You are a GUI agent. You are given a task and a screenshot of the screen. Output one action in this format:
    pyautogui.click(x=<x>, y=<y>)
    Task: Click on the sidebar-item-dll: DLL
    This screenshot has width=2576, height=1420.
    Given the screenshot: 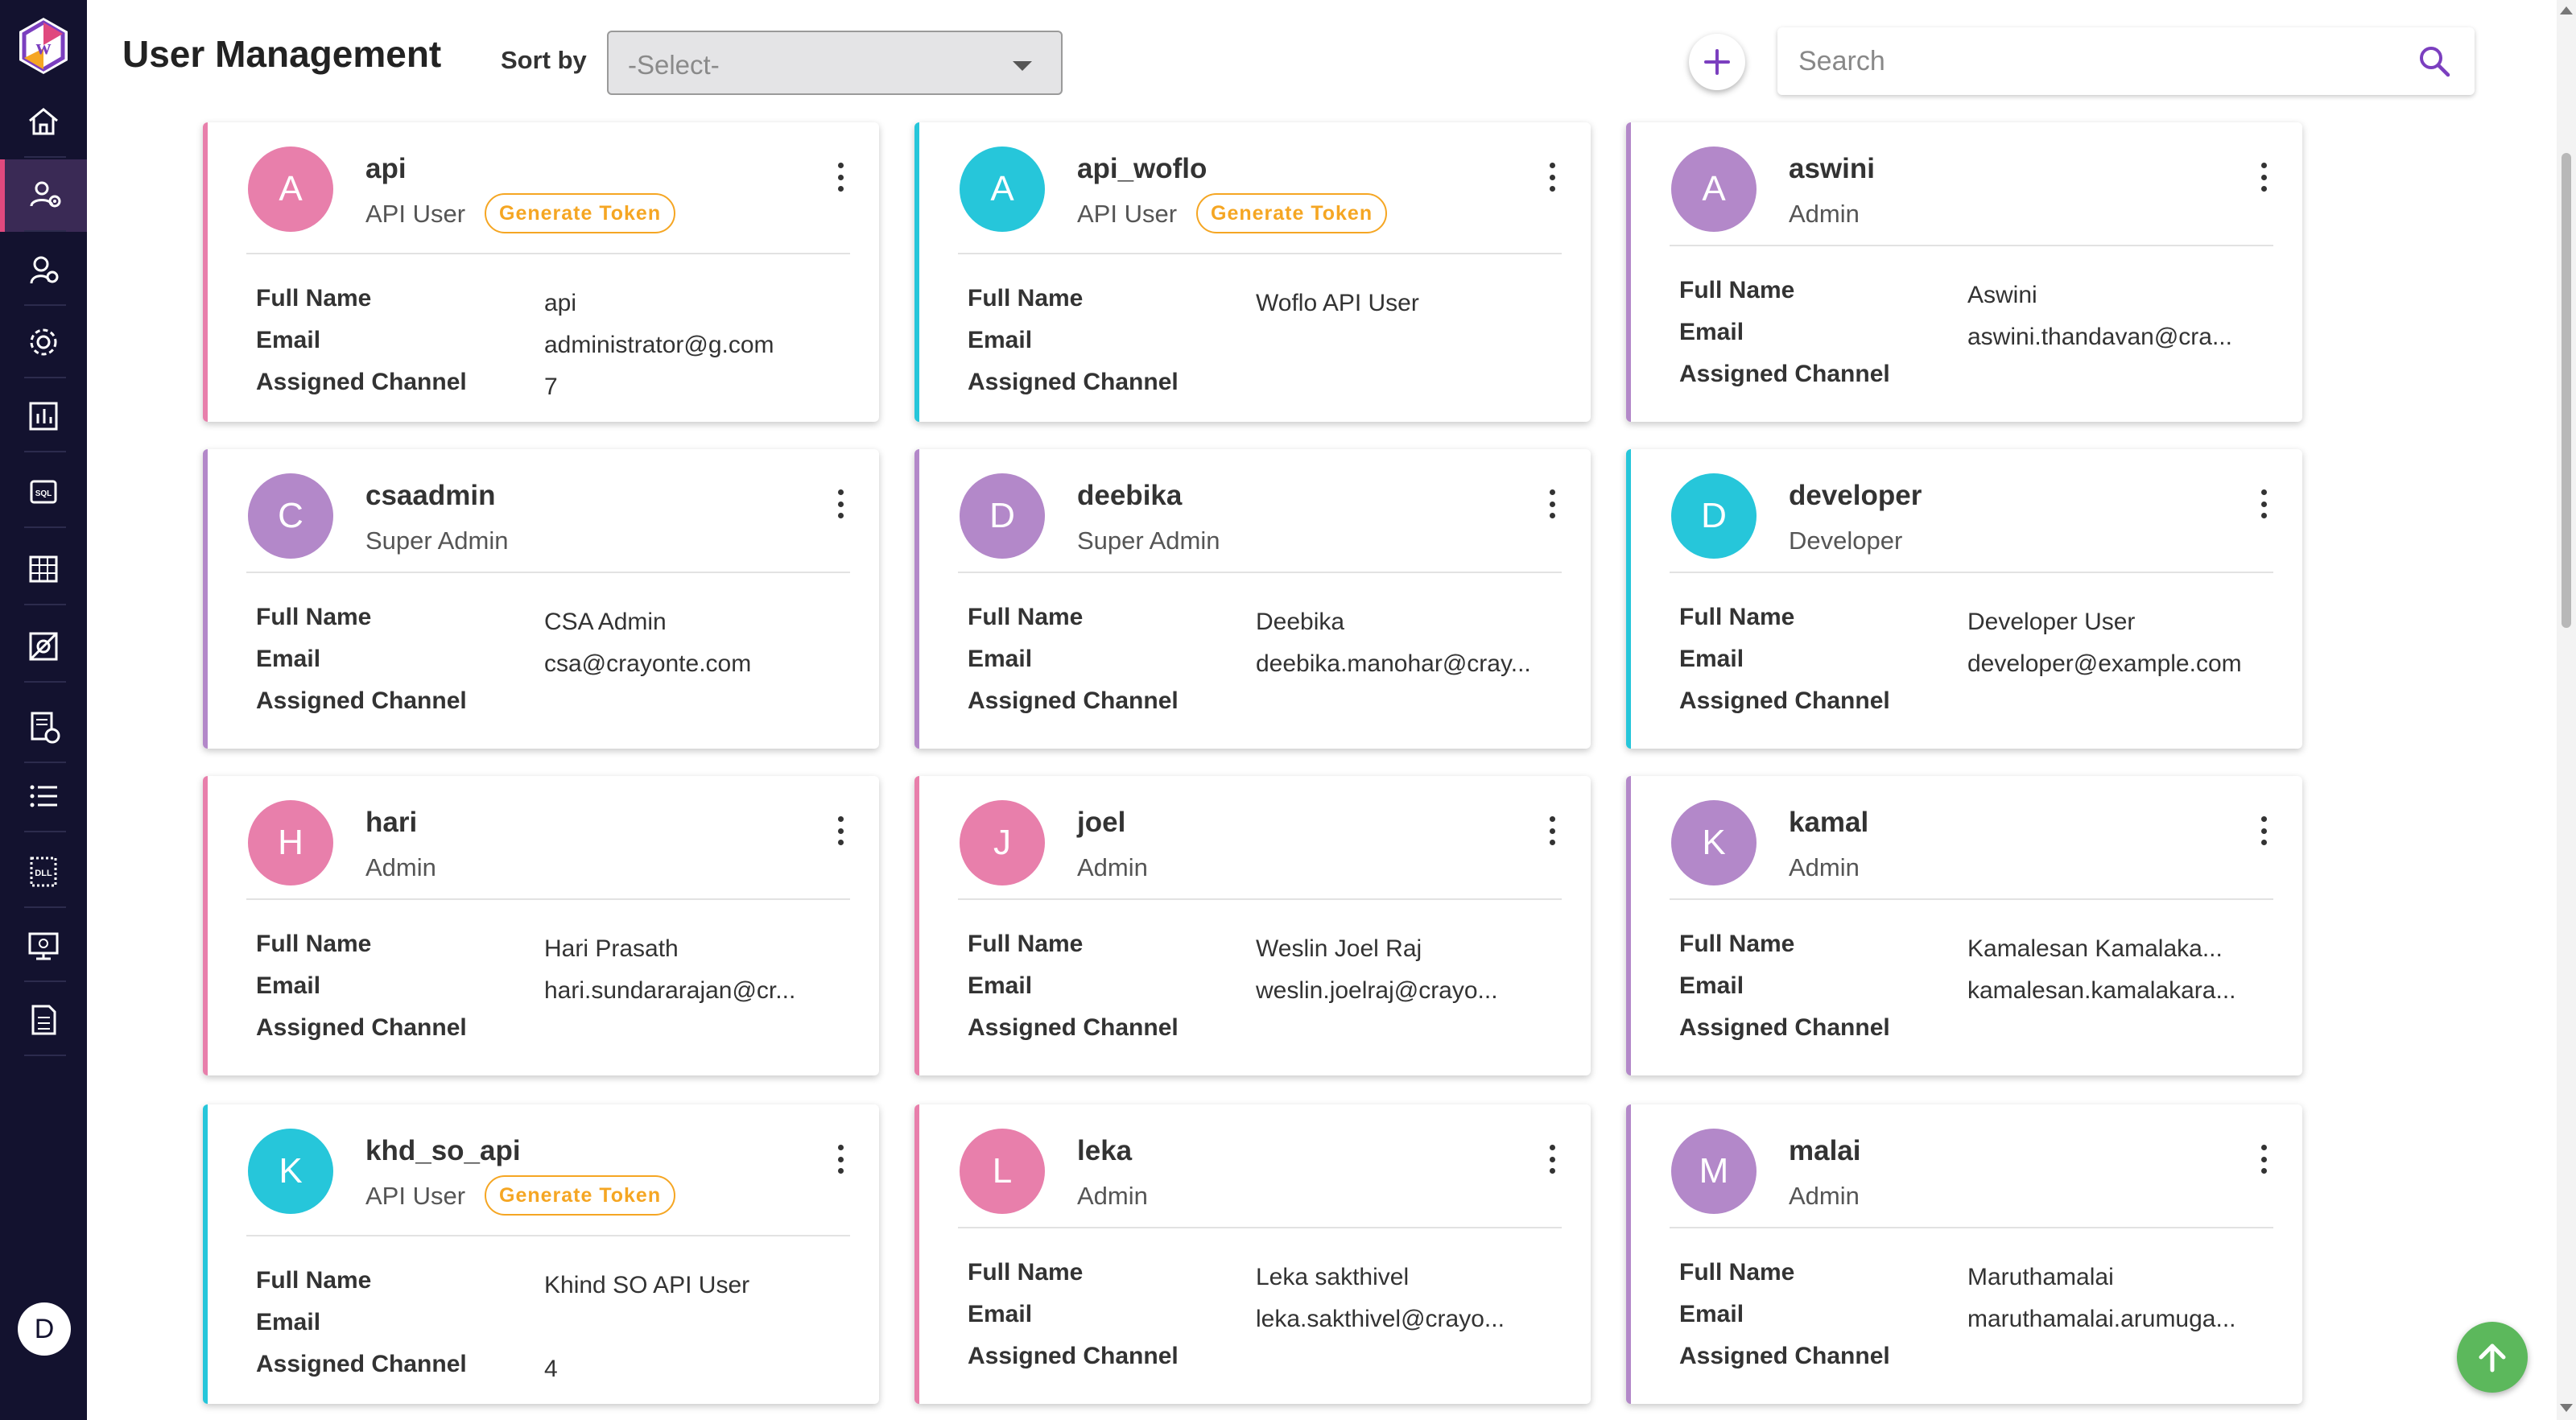 What is the action you would take?
    pyautogui.click(x=43, y=872)
    